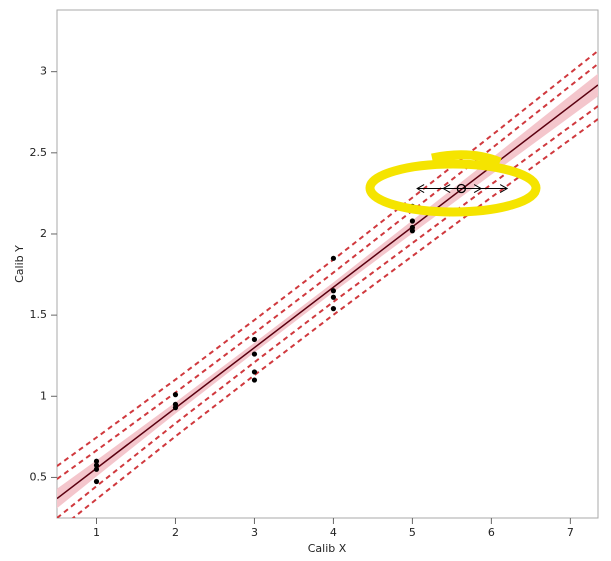  I want to click on x-tick-label: 2, so click(175, 532).